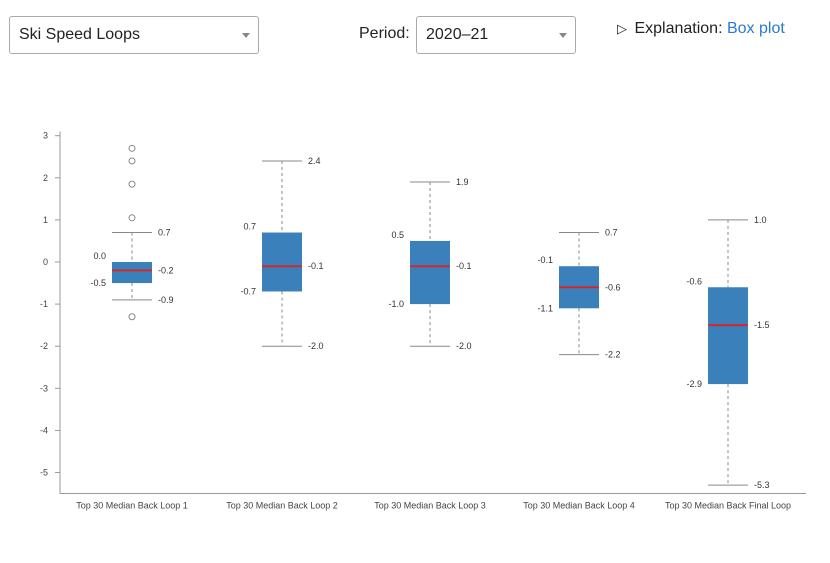 The image size is (830, 563). I want to click on q3-label: -0.6, so click(694, 281).